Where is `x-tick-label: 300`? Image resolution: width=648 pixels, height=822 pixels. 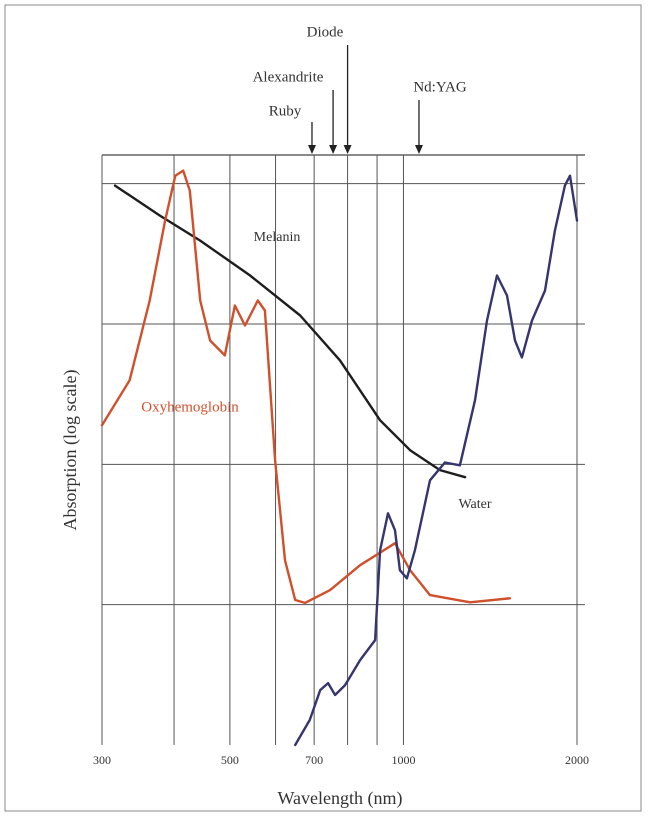 x-tick-label: 300 is located at coordinates (102, 760).